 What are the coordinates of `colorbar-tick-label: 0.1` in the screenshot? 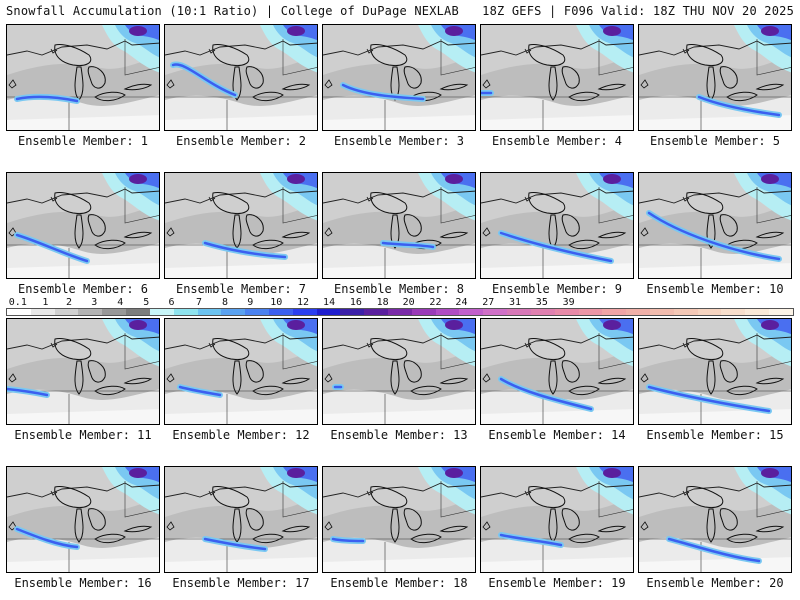 It's located at (17, 302).